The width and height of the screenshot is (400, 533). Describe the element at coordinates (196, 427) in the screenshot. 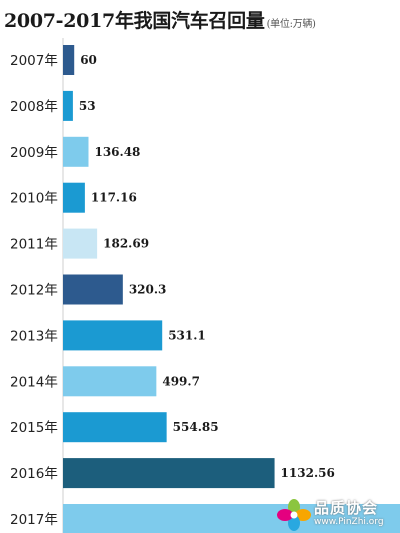

I see `value-label: 554.85` at that location.